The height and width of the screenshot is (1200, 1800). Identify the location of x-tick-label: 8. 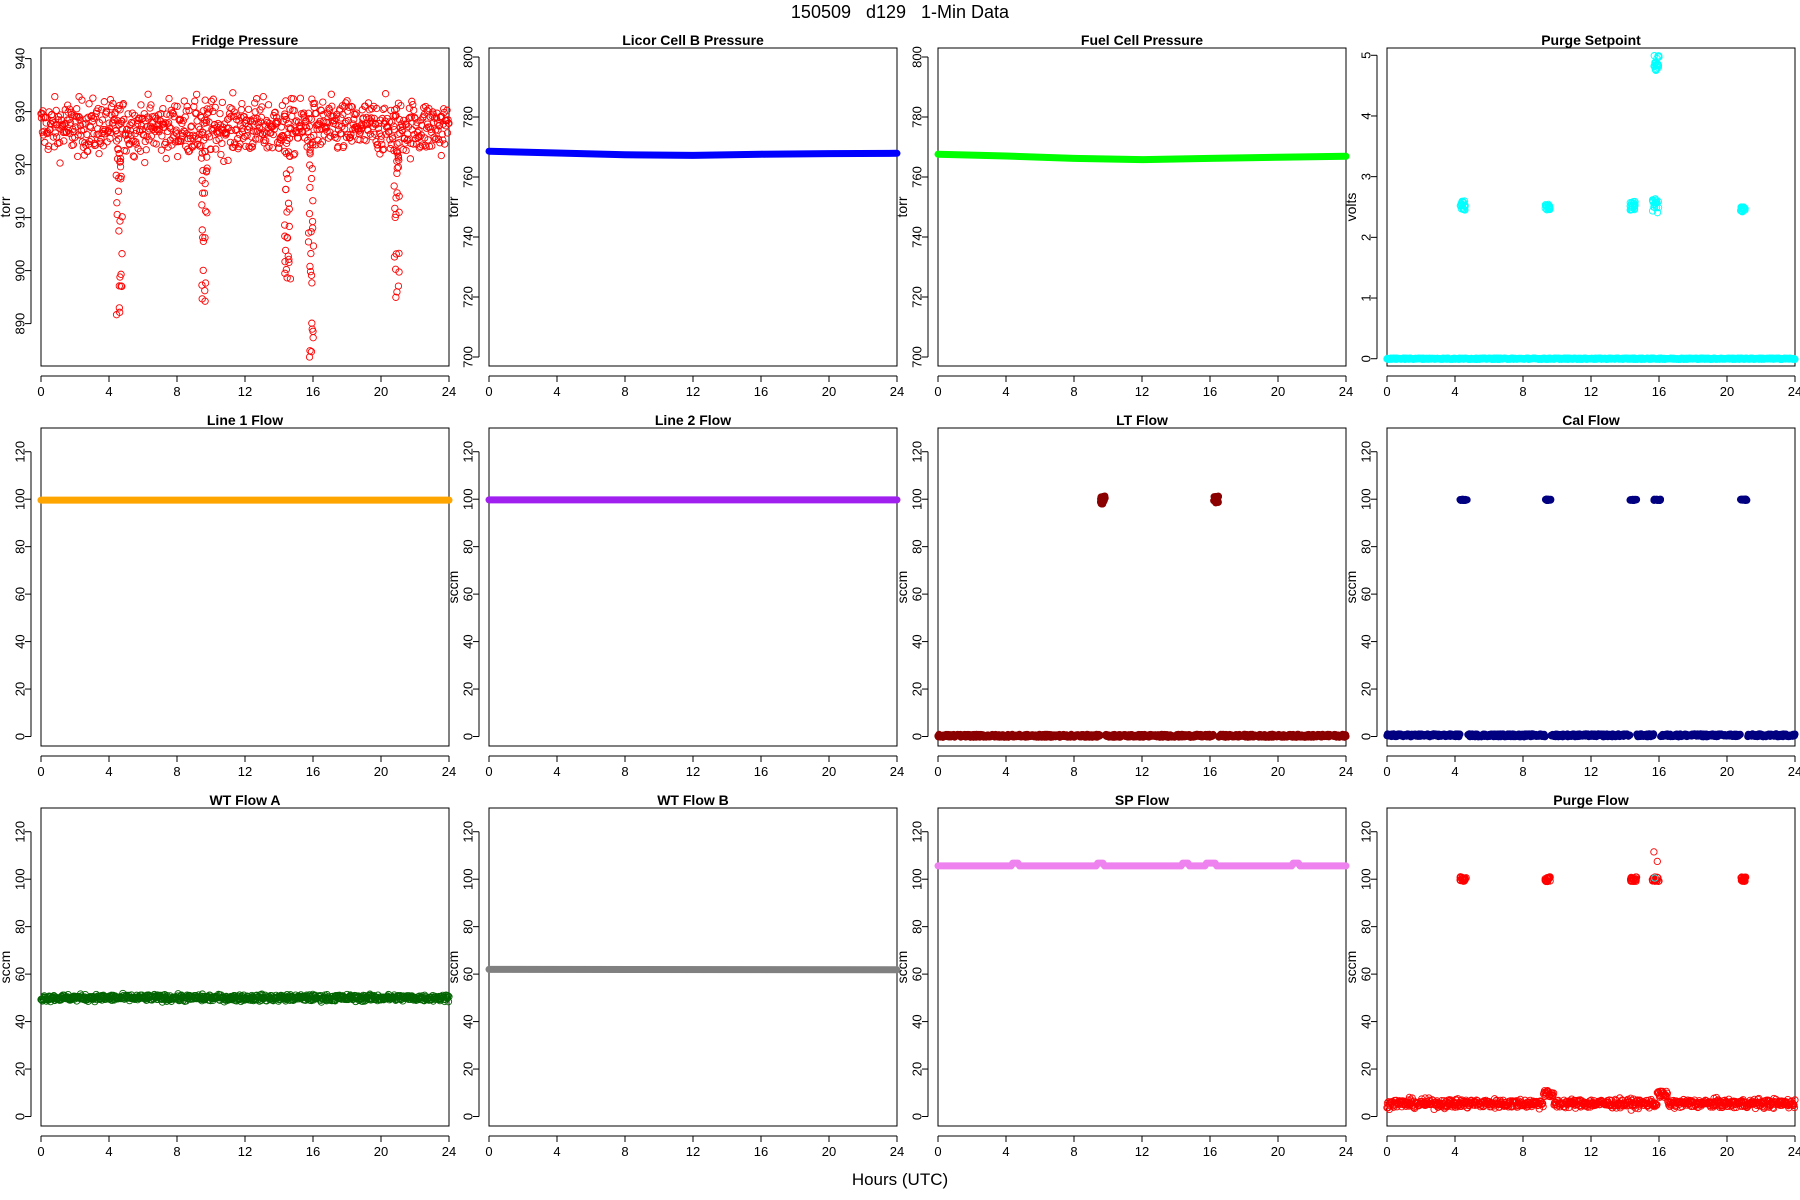
(624, 771).